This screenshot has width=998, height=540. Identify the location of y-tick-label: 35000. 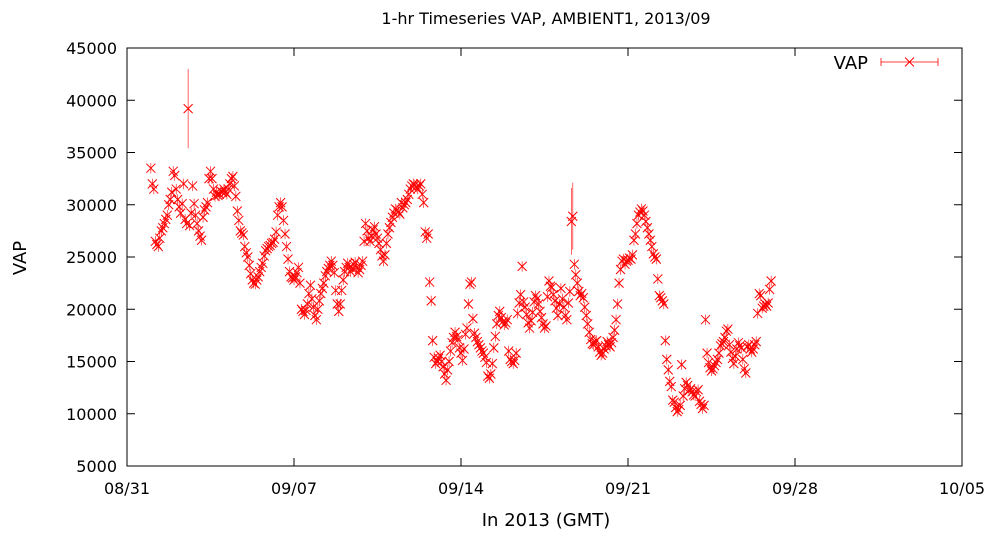
(91, 153).